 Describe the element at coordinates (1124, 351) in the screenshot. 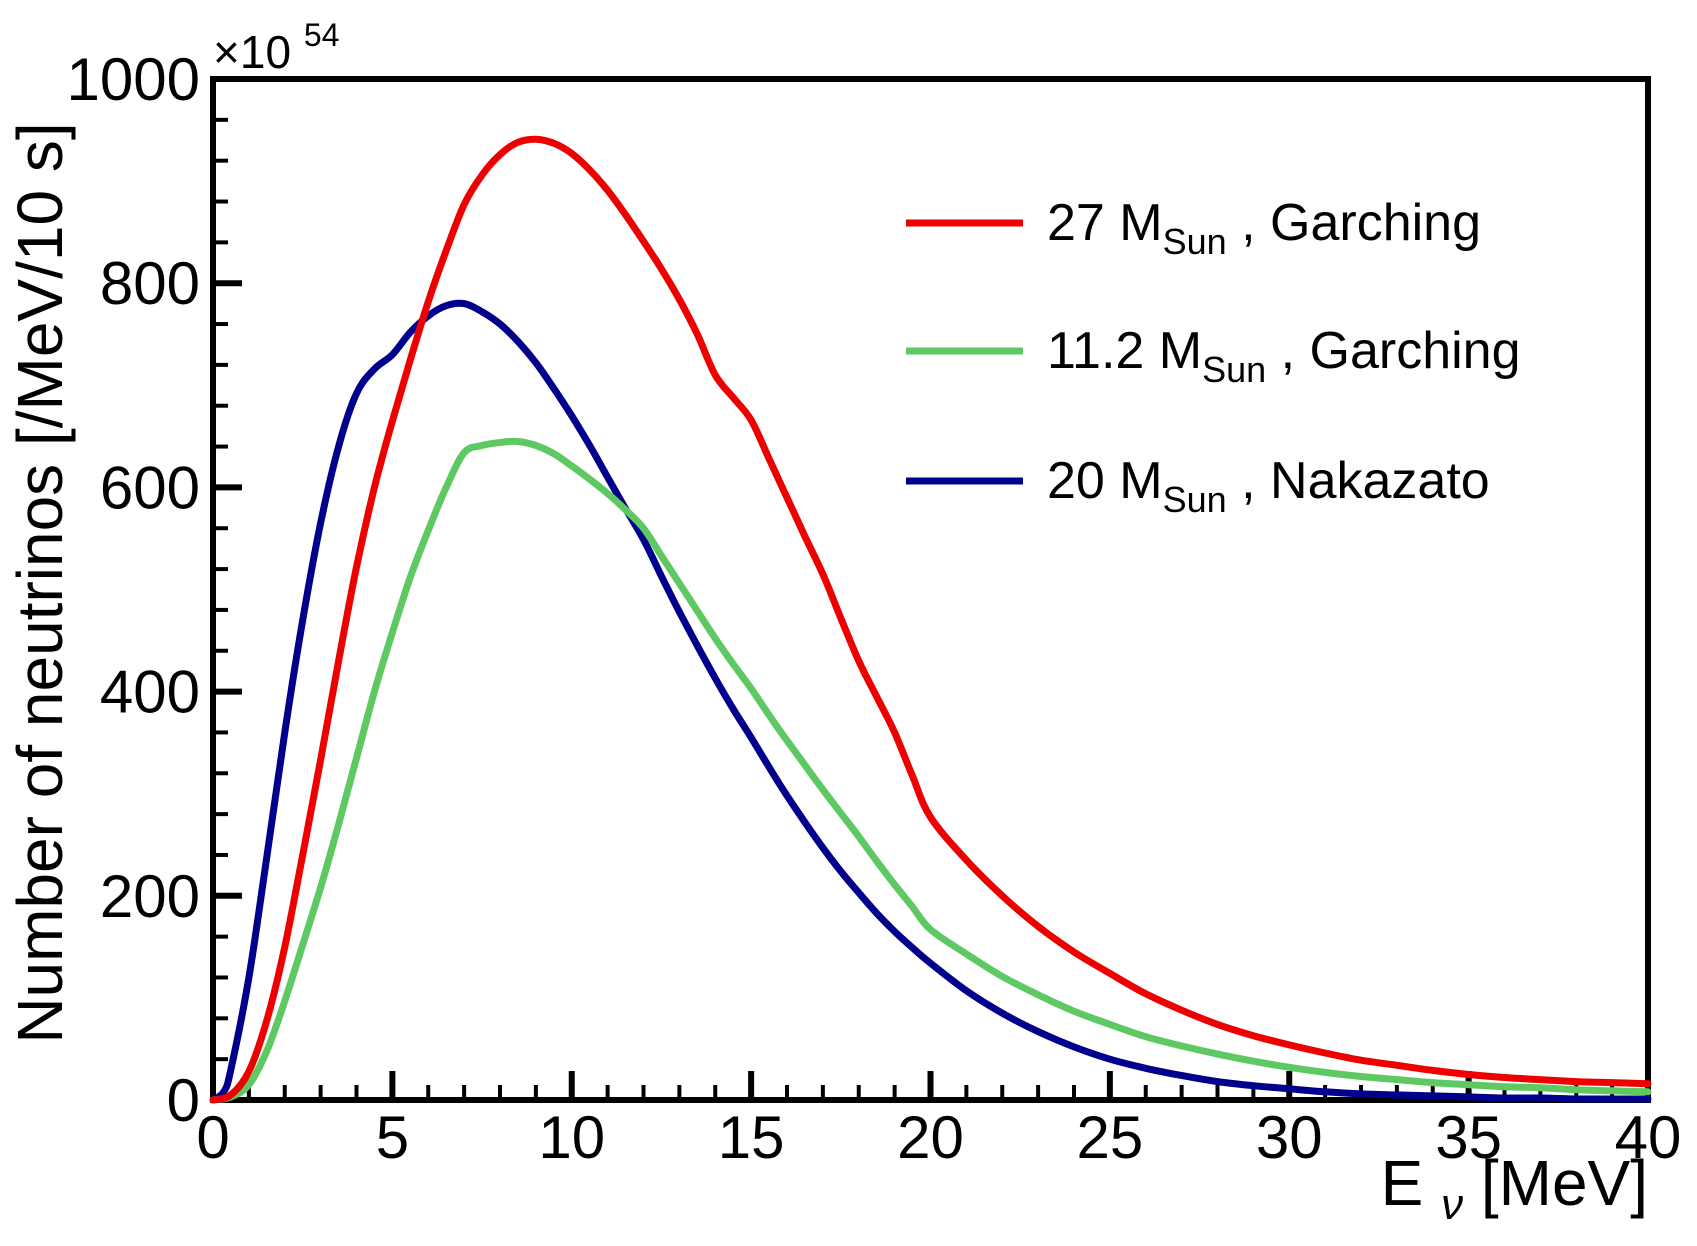

I see `legend-value: 11.2 M` at that location.